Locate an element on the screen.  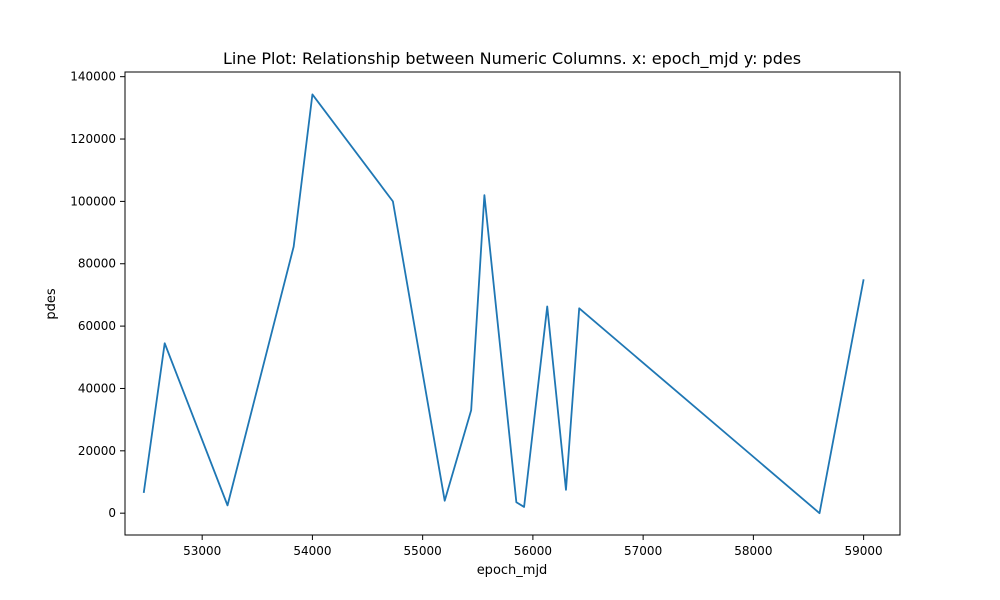
x-tick-label: 54000 is located at coordinates (312, 551).